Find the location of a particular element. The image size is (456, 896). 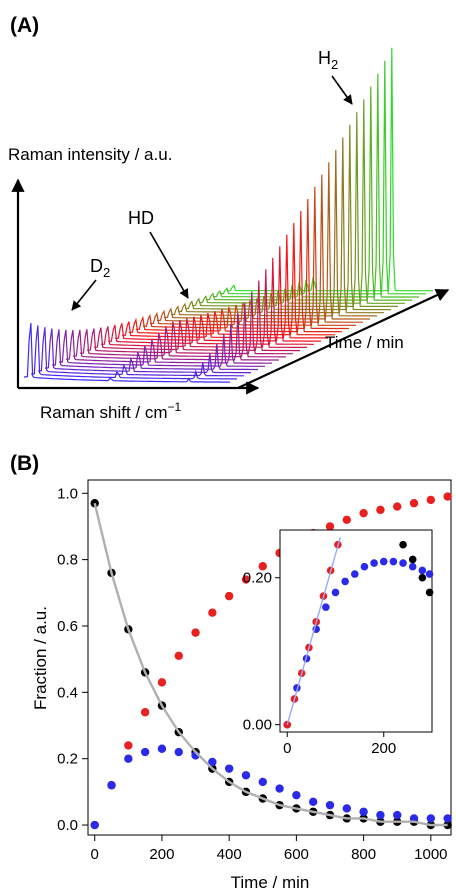

inset-y-tick-label: 0.20 is located at coordinates (257, 578).